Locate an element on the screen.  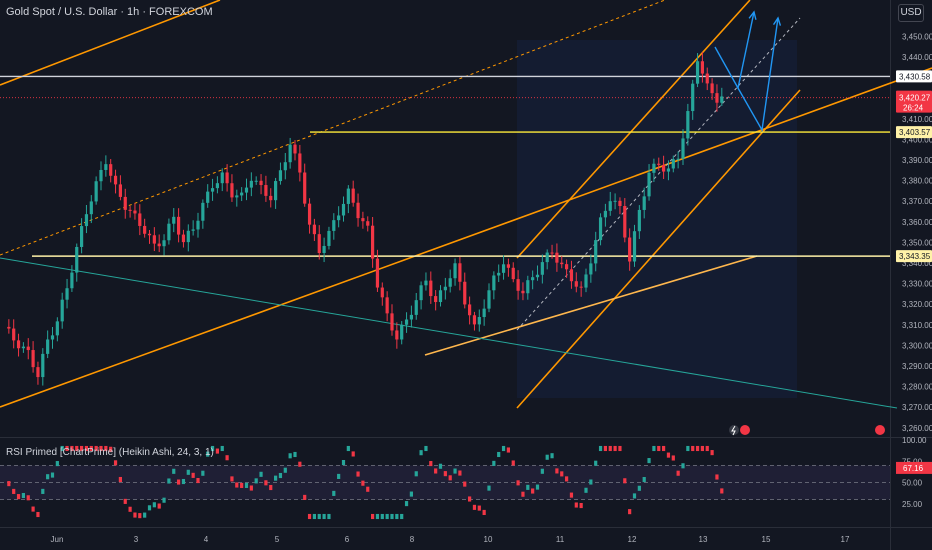
y-tick-label: 3,300.00 is located at coordinates (917, 345).